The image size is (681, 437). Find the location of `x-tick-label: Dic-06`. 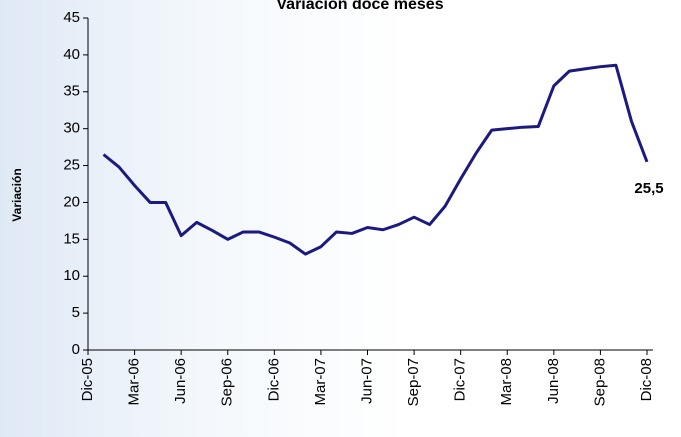

x-tick-label: Dic-06 is located at coordinates (273, 379).